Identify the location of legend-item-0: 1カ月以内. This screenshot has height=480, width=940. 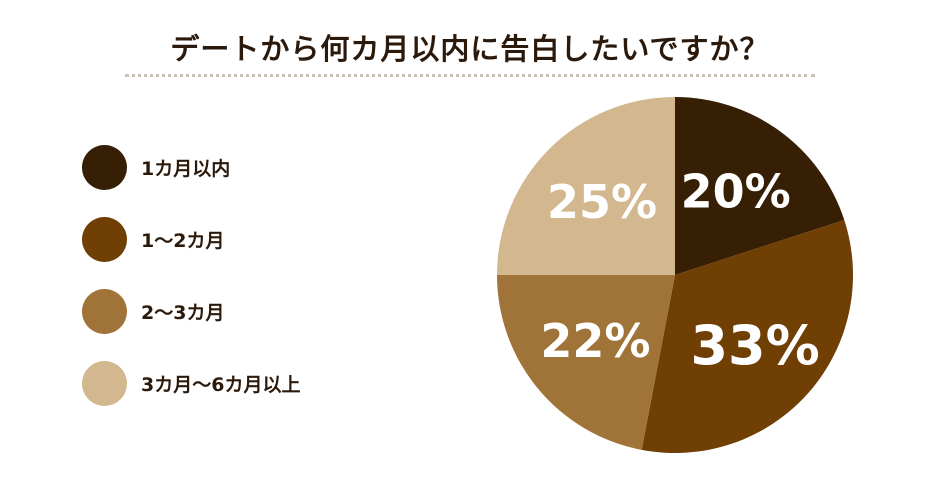
(156, 167).